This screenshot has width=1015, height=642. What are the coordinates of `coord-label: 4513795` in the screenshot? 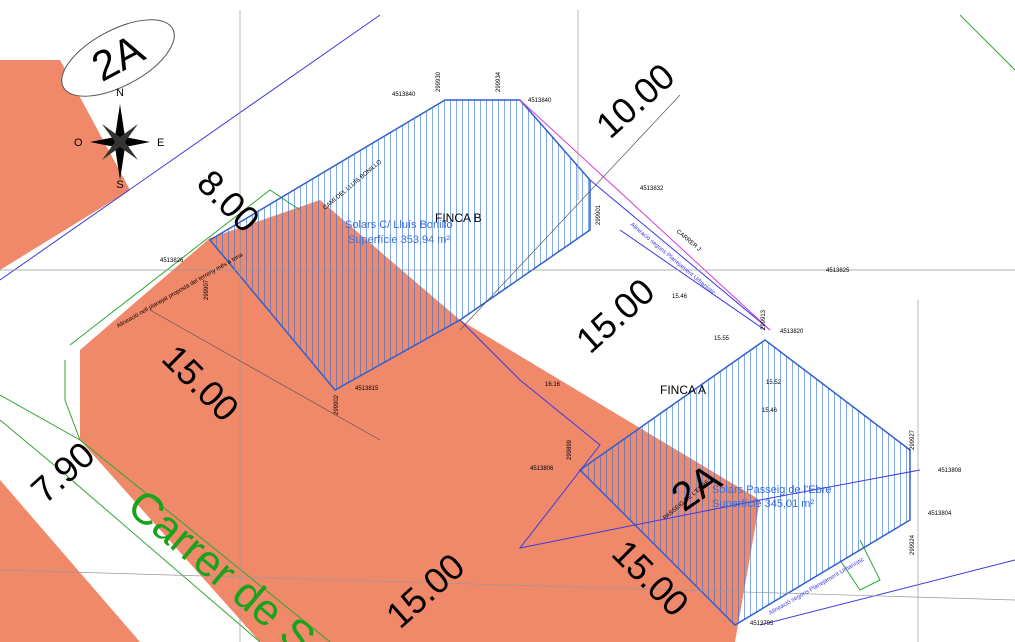 It's located at (762, 624).